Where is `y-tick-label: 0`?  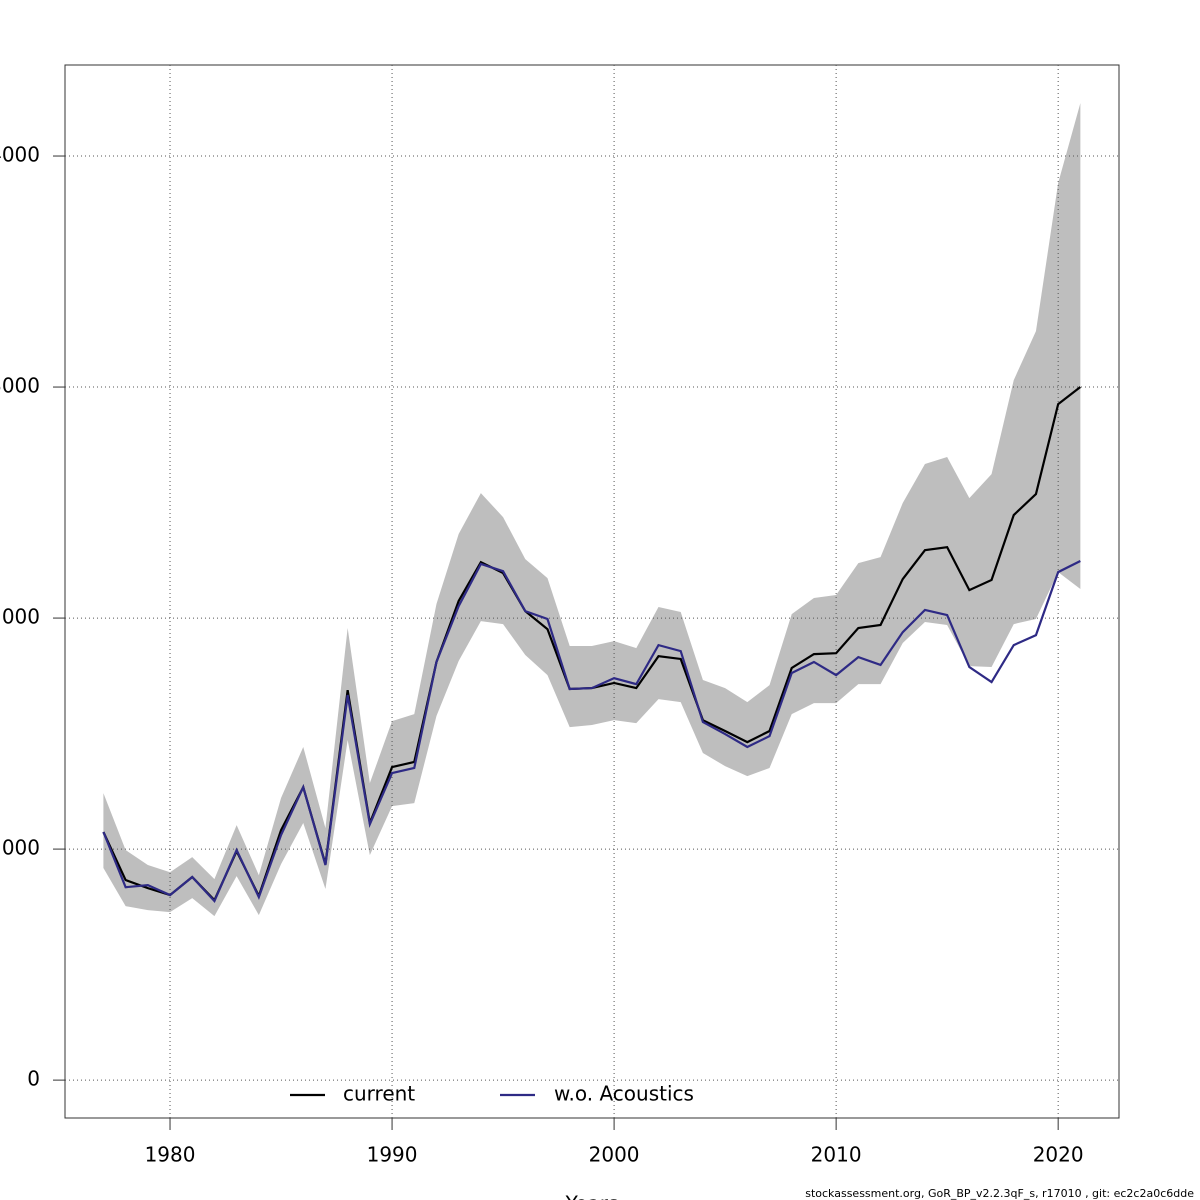 y-tick-label: 0 is located at coordinates (33, 1079).